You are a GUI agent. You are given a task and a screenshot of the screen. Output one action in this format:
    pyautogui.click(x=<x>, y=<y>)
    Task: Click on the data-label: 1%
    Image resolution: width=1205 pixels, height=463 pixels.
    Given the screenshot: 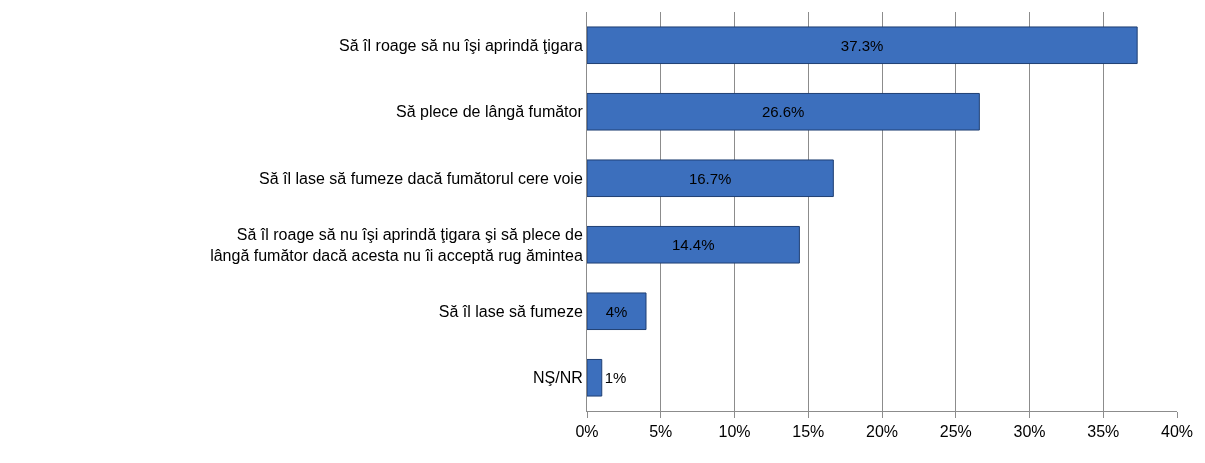 What is the action you would take?
    pyautogui.click(x=615, y=378)
    